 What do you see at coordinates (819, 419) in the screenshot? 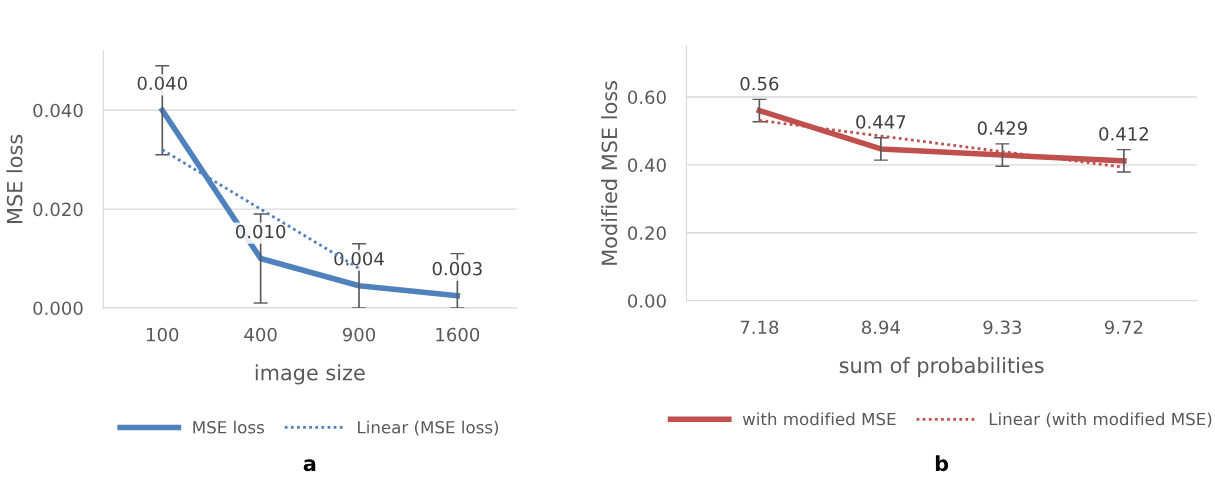
I see `legend-label: with modified MSE` at bounding box center [819, 419].